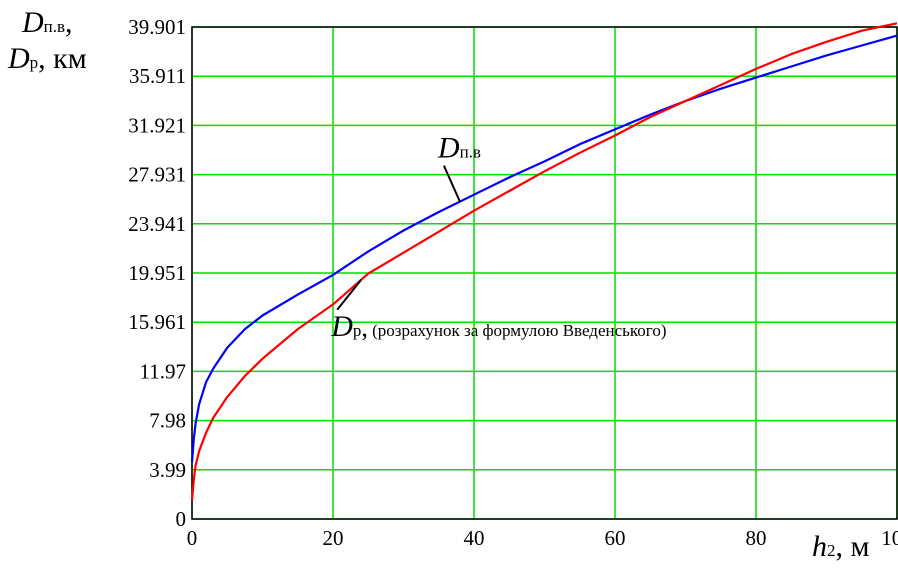  I want to click on x-tick-label: 80, so click(756, 538).